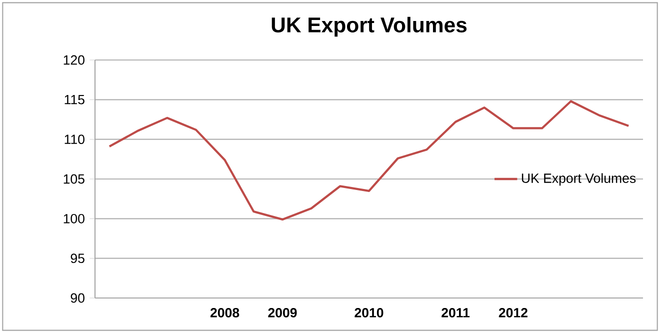 This screenshot has height=333, width=660. I want to click on x-tick-label: 2012, so click(513, 313).